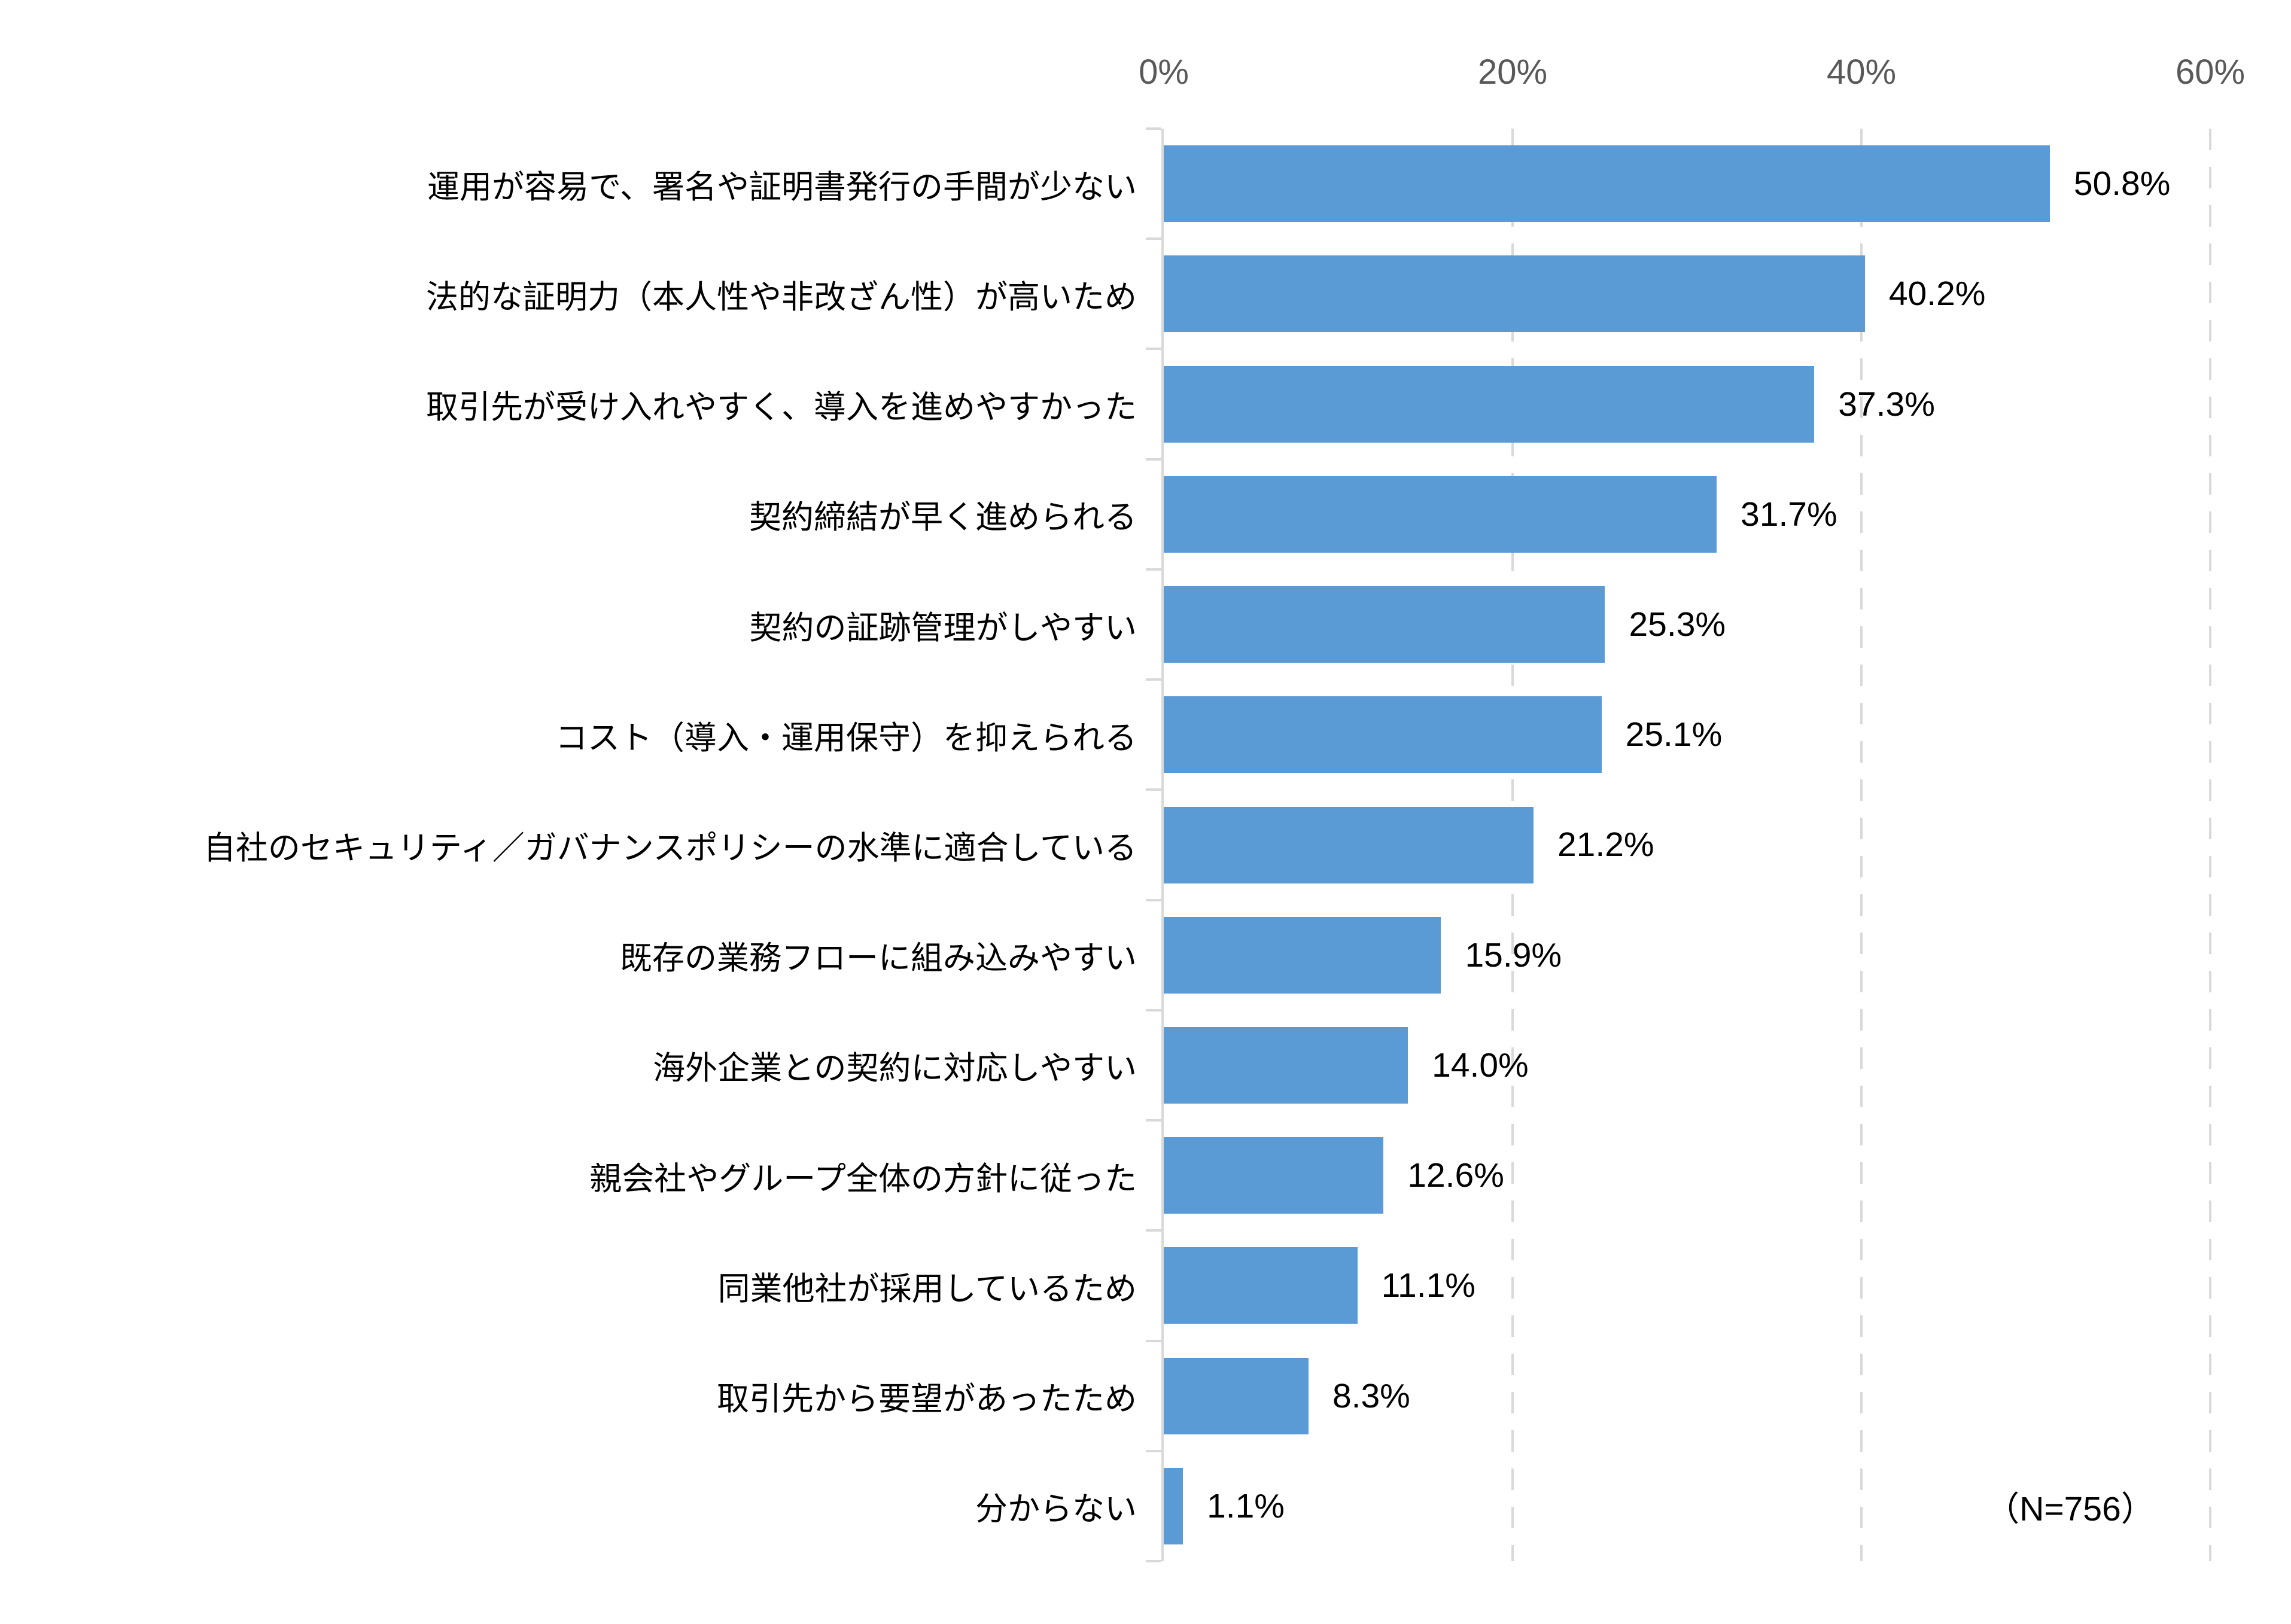  Describe the element at coordinates (1677, 624) in the screenshot. I see `value-label: 25.3%` at that location.